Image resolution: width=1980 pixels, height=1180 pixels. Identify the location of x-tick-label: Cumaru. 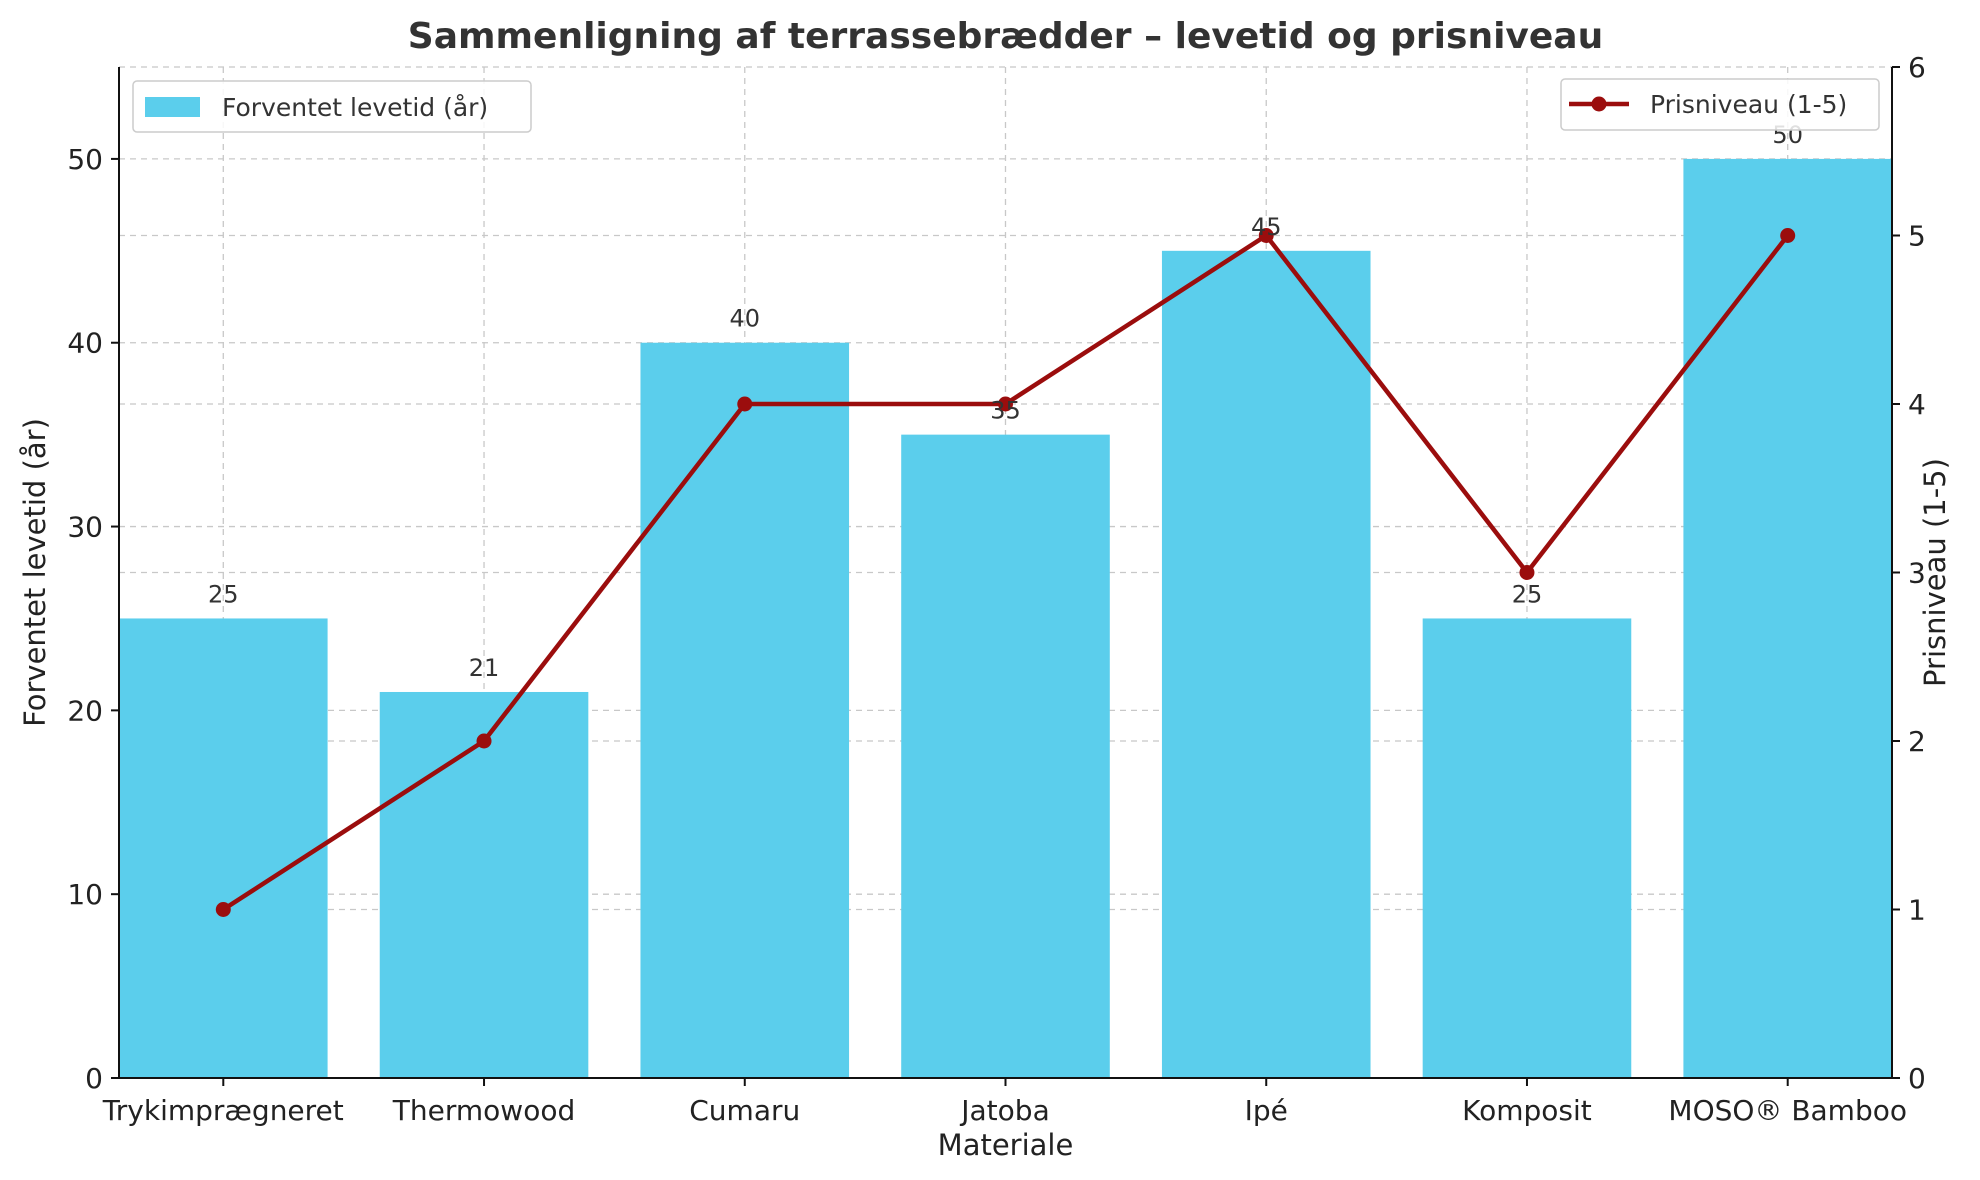
(744, 1110).